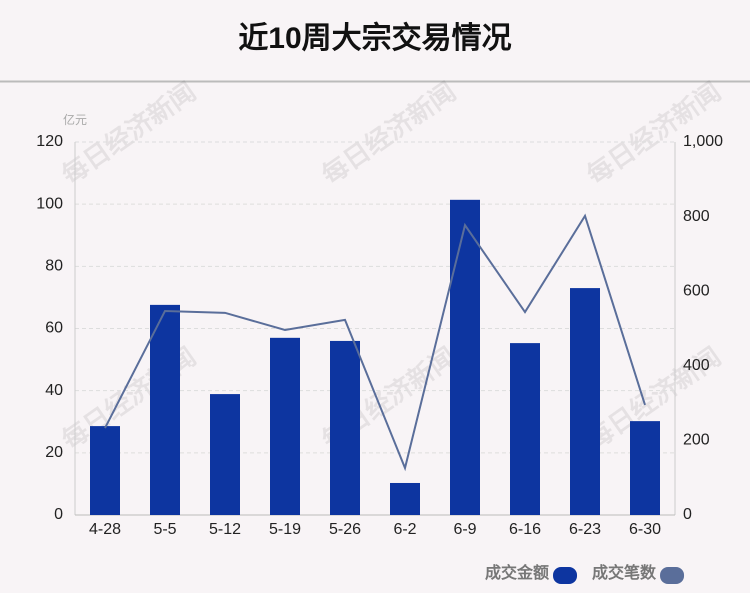 This screenshot has height=593, width=750. Describe the element at coordinates (696, 365) in the screenshot. I see `y2-tick-label: 400` at that location.